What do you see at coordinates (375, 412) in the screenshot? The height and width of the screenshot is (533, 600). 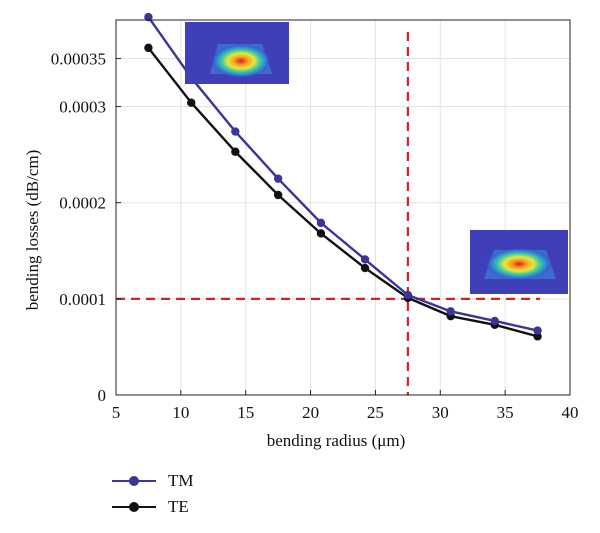 I see `x-tick-label: 25` at bounding box center [375, 412].